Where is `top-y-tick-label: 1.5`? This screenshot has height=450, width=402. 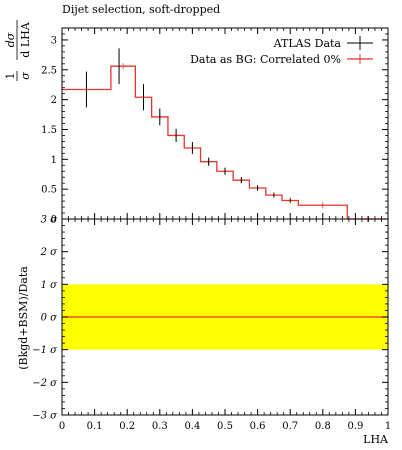
top-y-tick-label: 1.5 is located at coordinates (49, 130).